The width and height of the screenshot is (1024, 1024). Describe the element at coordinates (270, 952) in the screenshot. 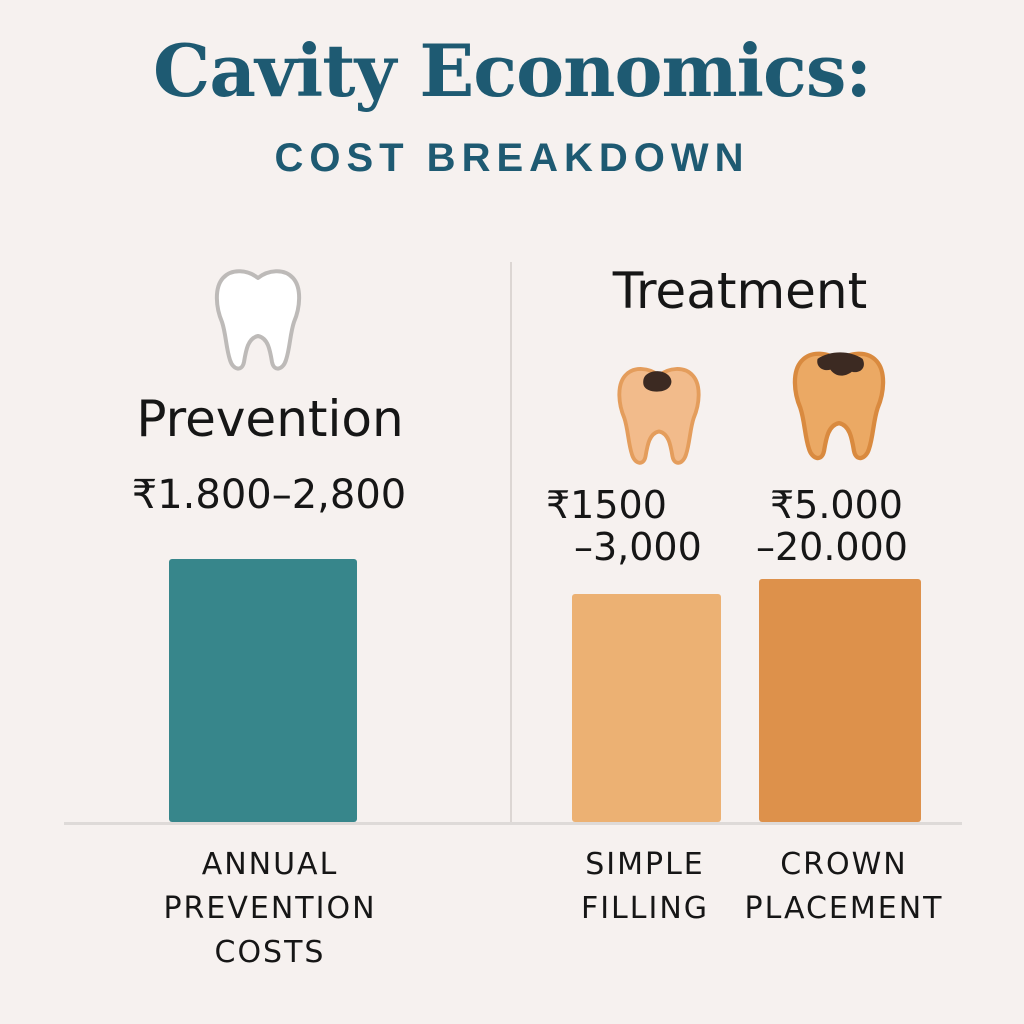

I see `category-label-line: COSTS` at that location.